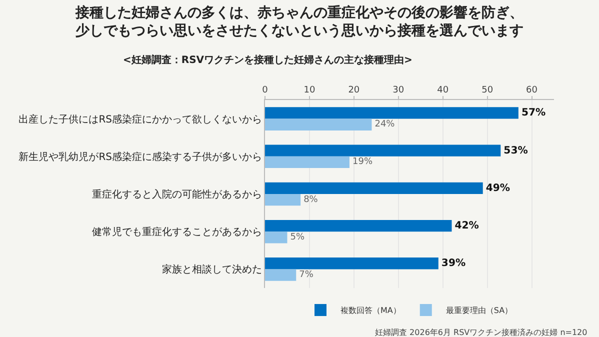 This screenshot has width=599, height=337. Describe the element at coordinates (311, 199) in the screenshot. I see `data-label: 8%` at that location.